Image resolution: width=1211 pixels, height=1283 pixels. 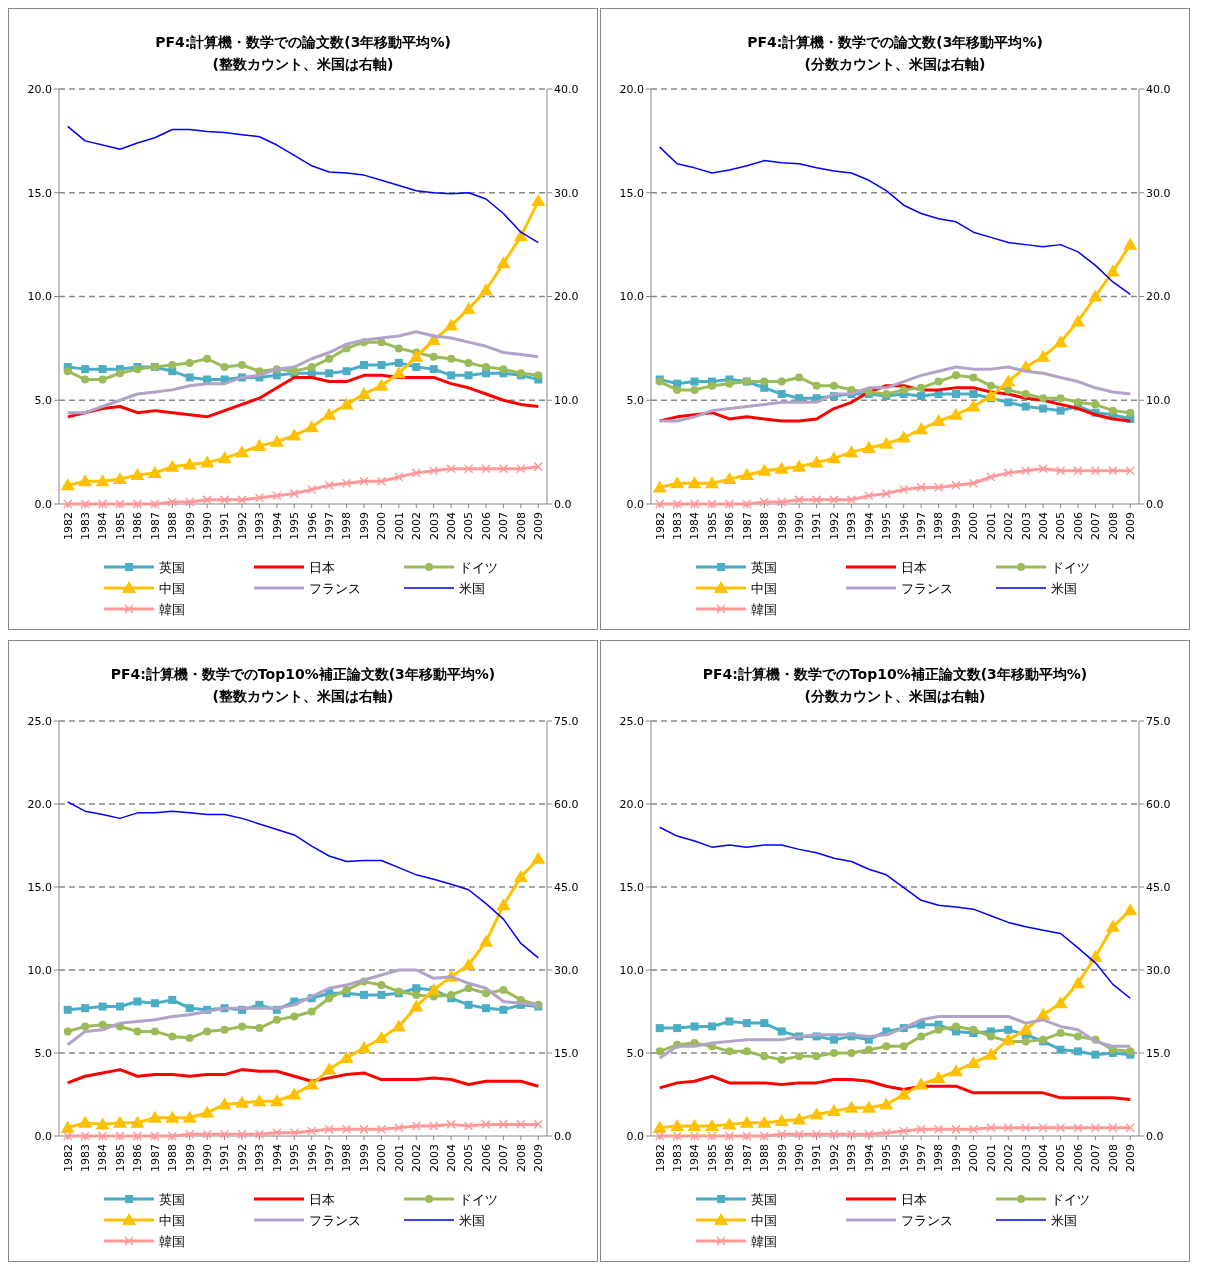 I want to click on x-tick-label: 1987, so click(x=155, y=526).